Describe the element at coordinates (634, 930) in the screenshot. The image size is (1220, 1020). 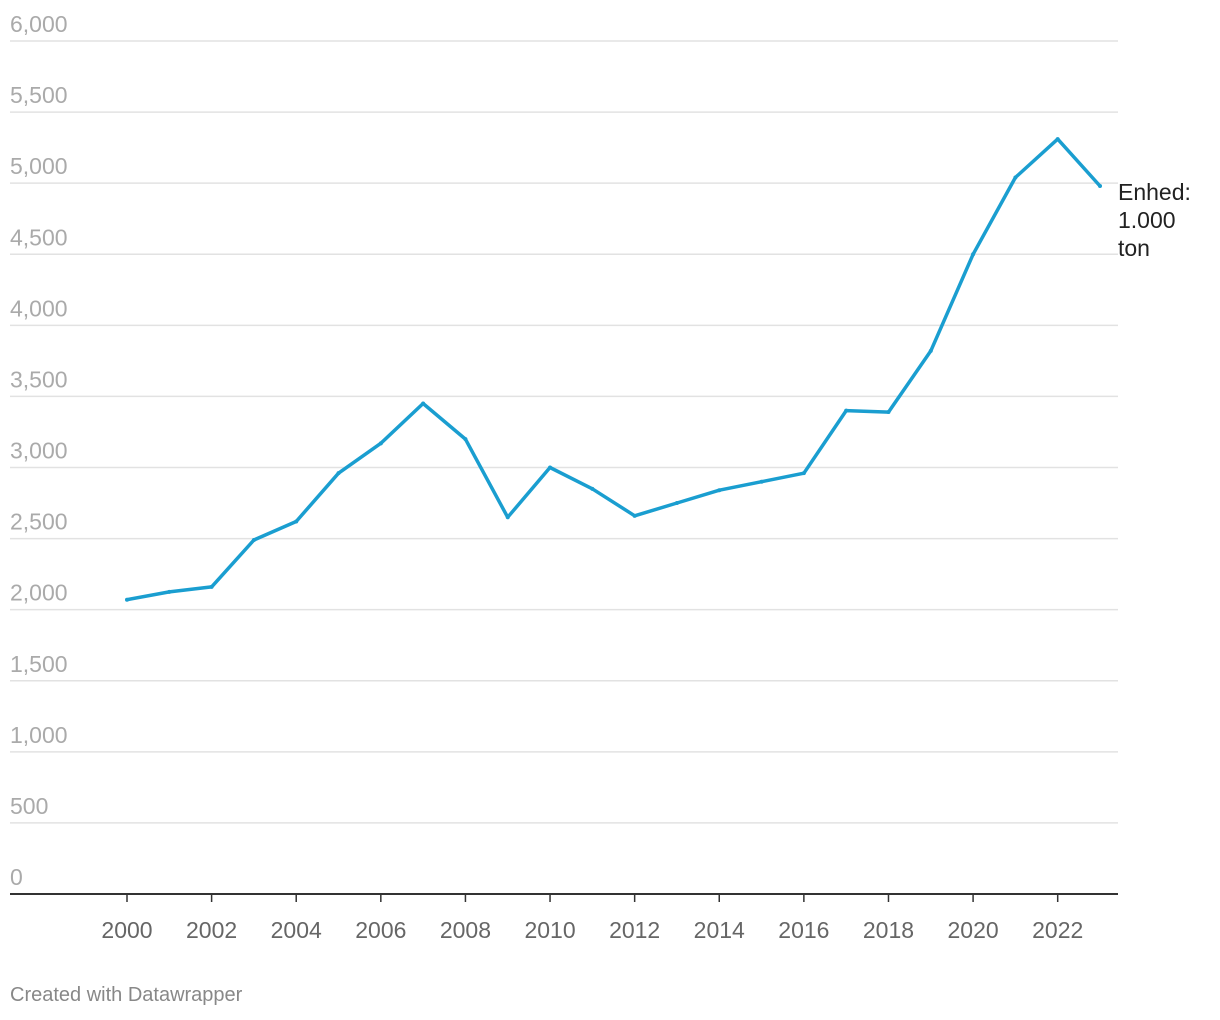
I see `x-tick-label: 2012` at that location.